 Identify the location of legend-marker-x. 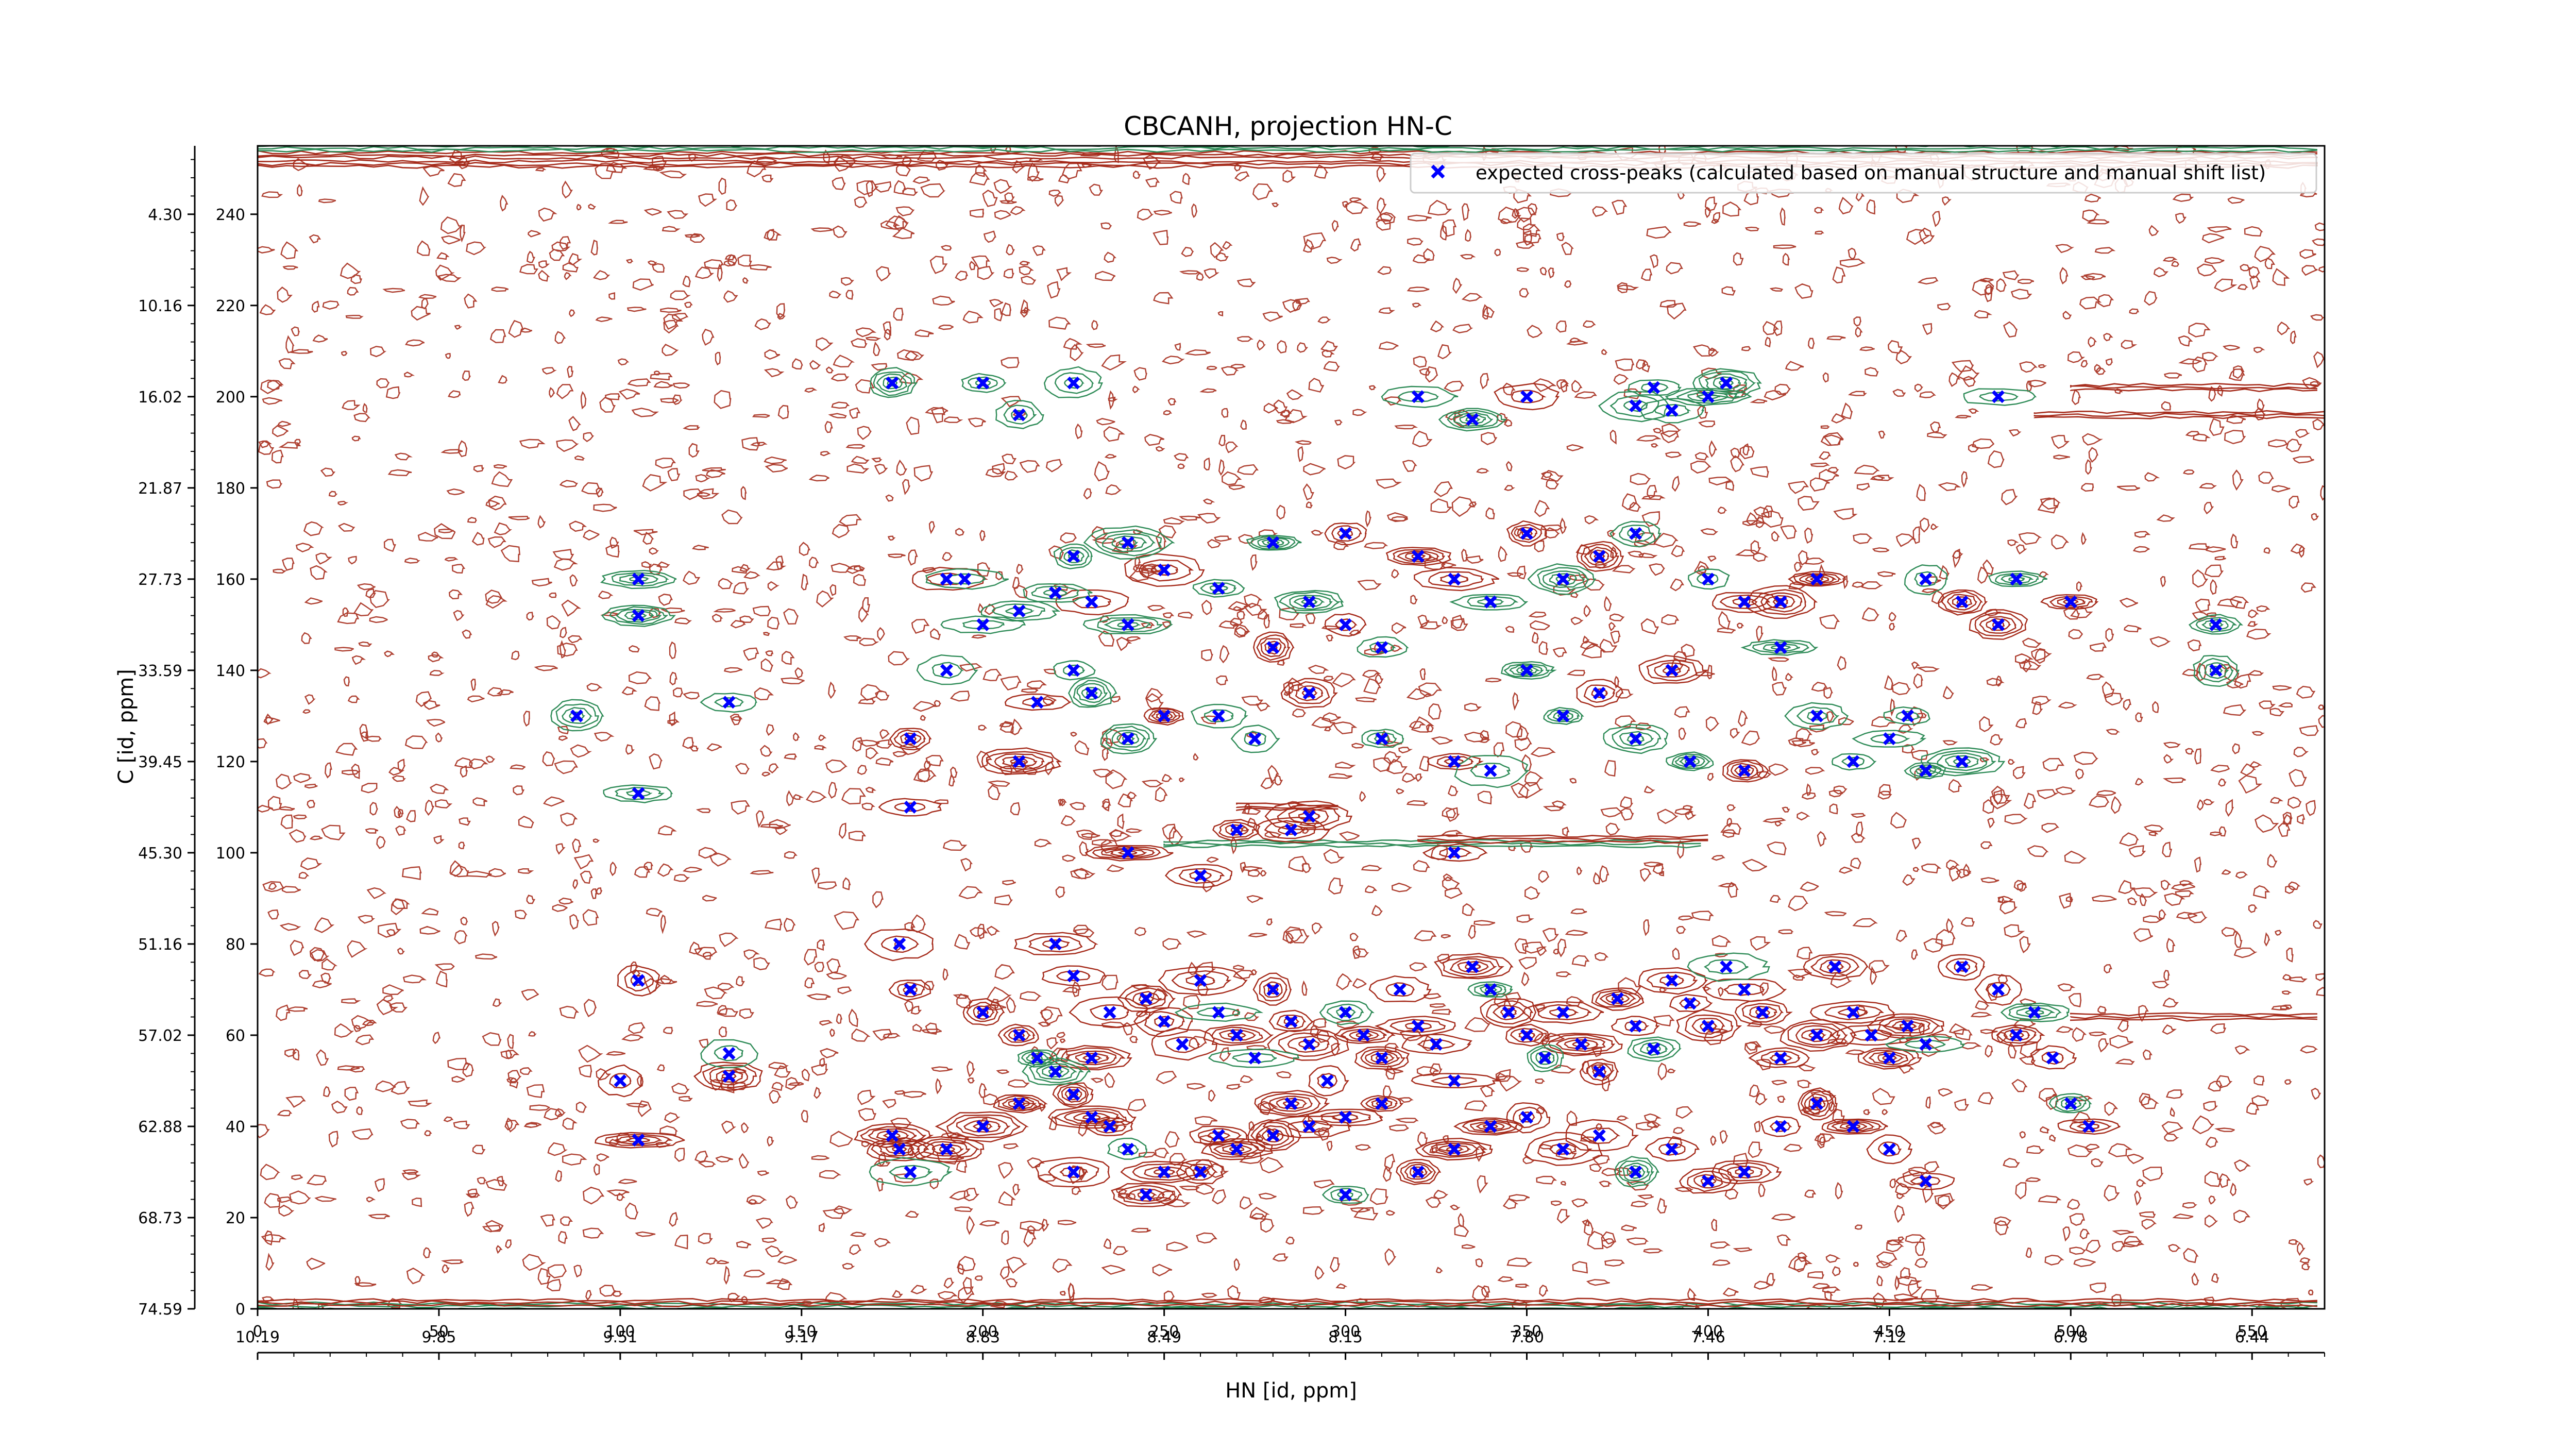
(1438, 171).